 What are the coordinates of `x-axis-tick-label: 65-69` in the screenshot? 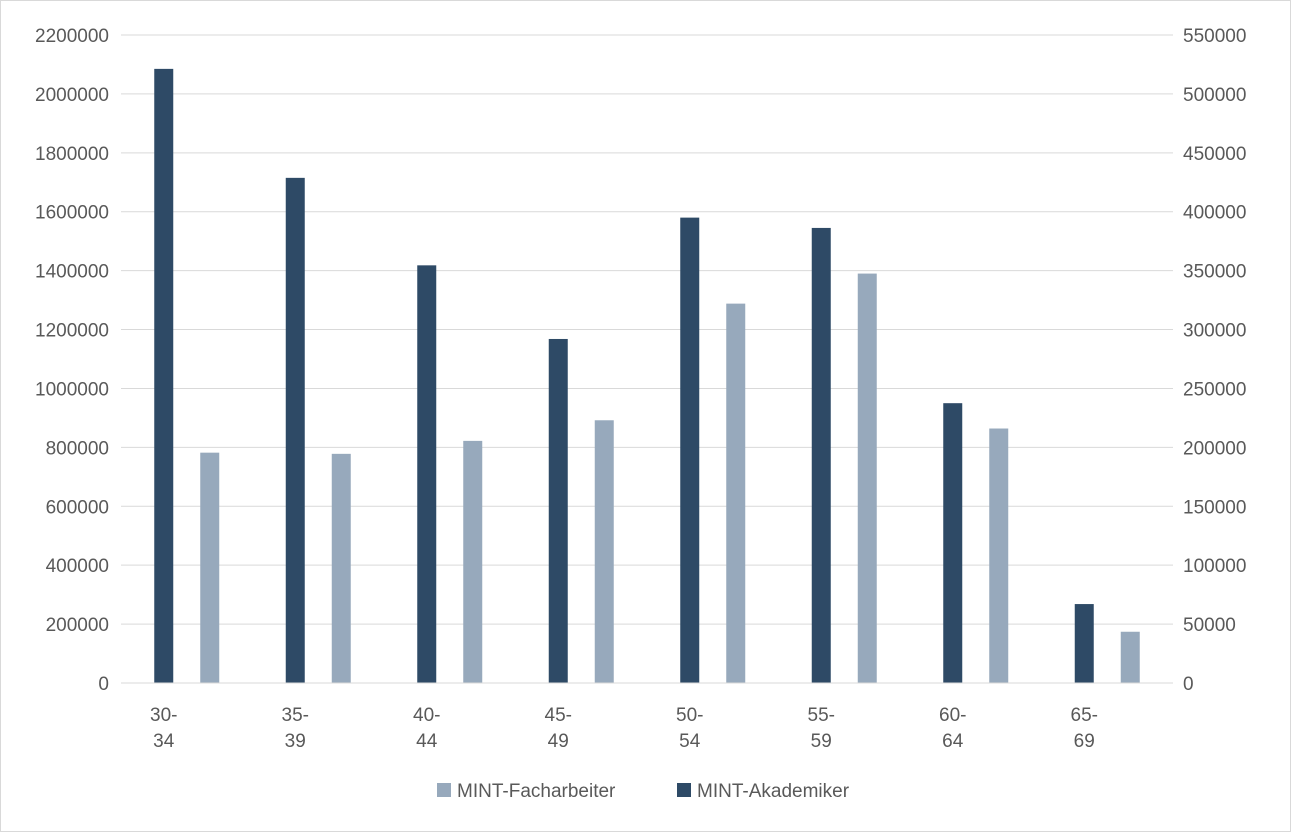 It's located at (1084, 728).